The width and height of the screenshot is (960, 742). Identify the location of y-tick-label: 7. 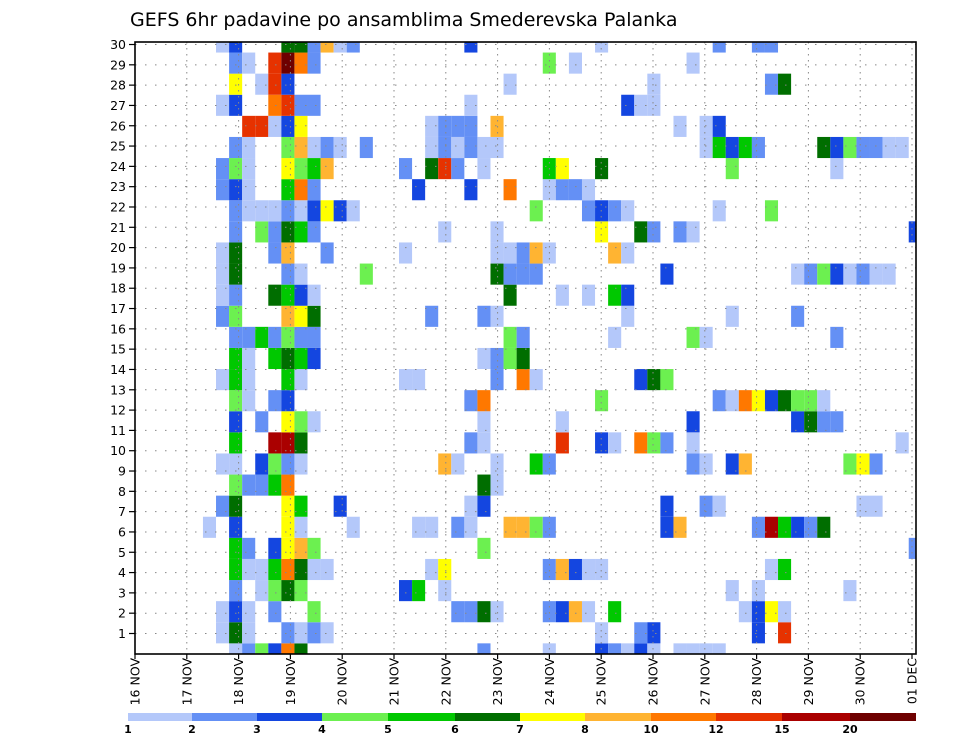
(122, 511).